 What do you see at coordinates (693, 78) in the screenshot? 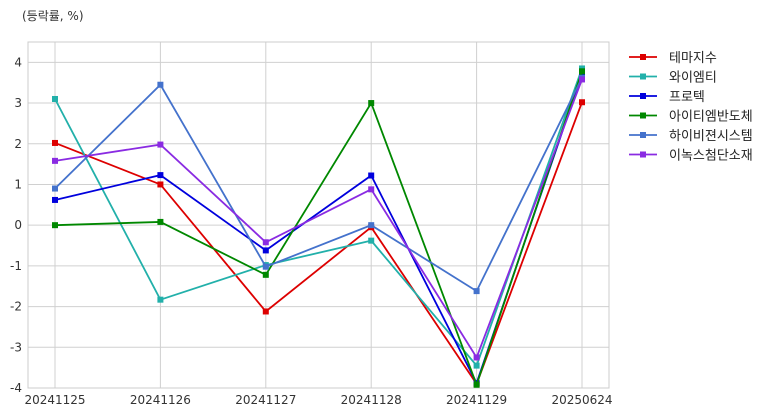
I see `legend-label: 와이엠티` at bounding box center [693, 78].